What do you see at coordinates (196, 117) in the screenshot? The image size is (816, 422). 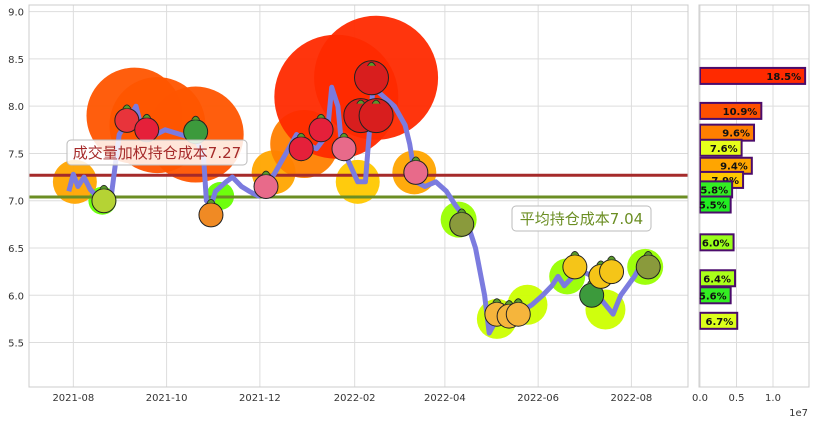 I see `watermelon-leaf` at bounding box center [196, 117].